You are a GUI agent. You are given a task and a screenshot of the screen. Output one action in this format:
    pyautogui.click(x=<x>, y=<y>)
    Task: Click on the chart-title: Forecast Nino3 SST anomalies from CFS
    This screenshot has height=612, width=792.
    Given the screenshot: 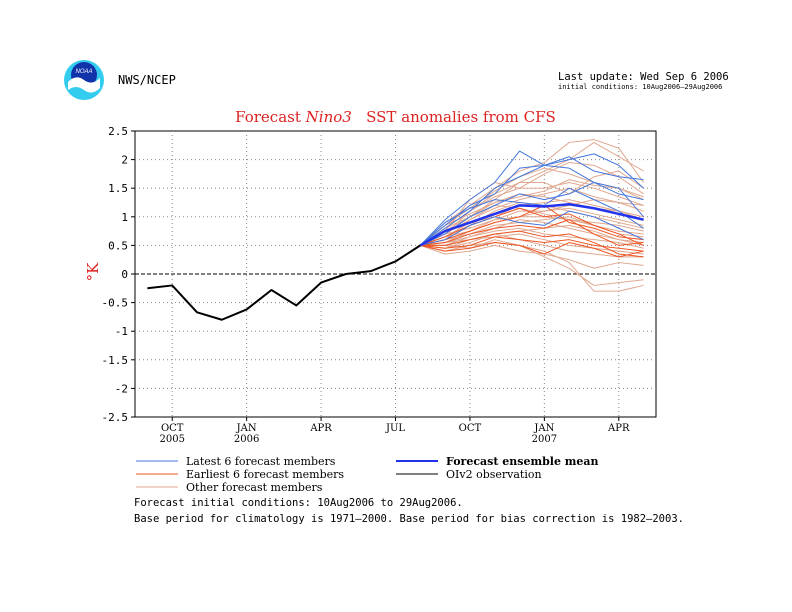 What is the action you would take?
    pyautogui.click(x=395, y=117)
    